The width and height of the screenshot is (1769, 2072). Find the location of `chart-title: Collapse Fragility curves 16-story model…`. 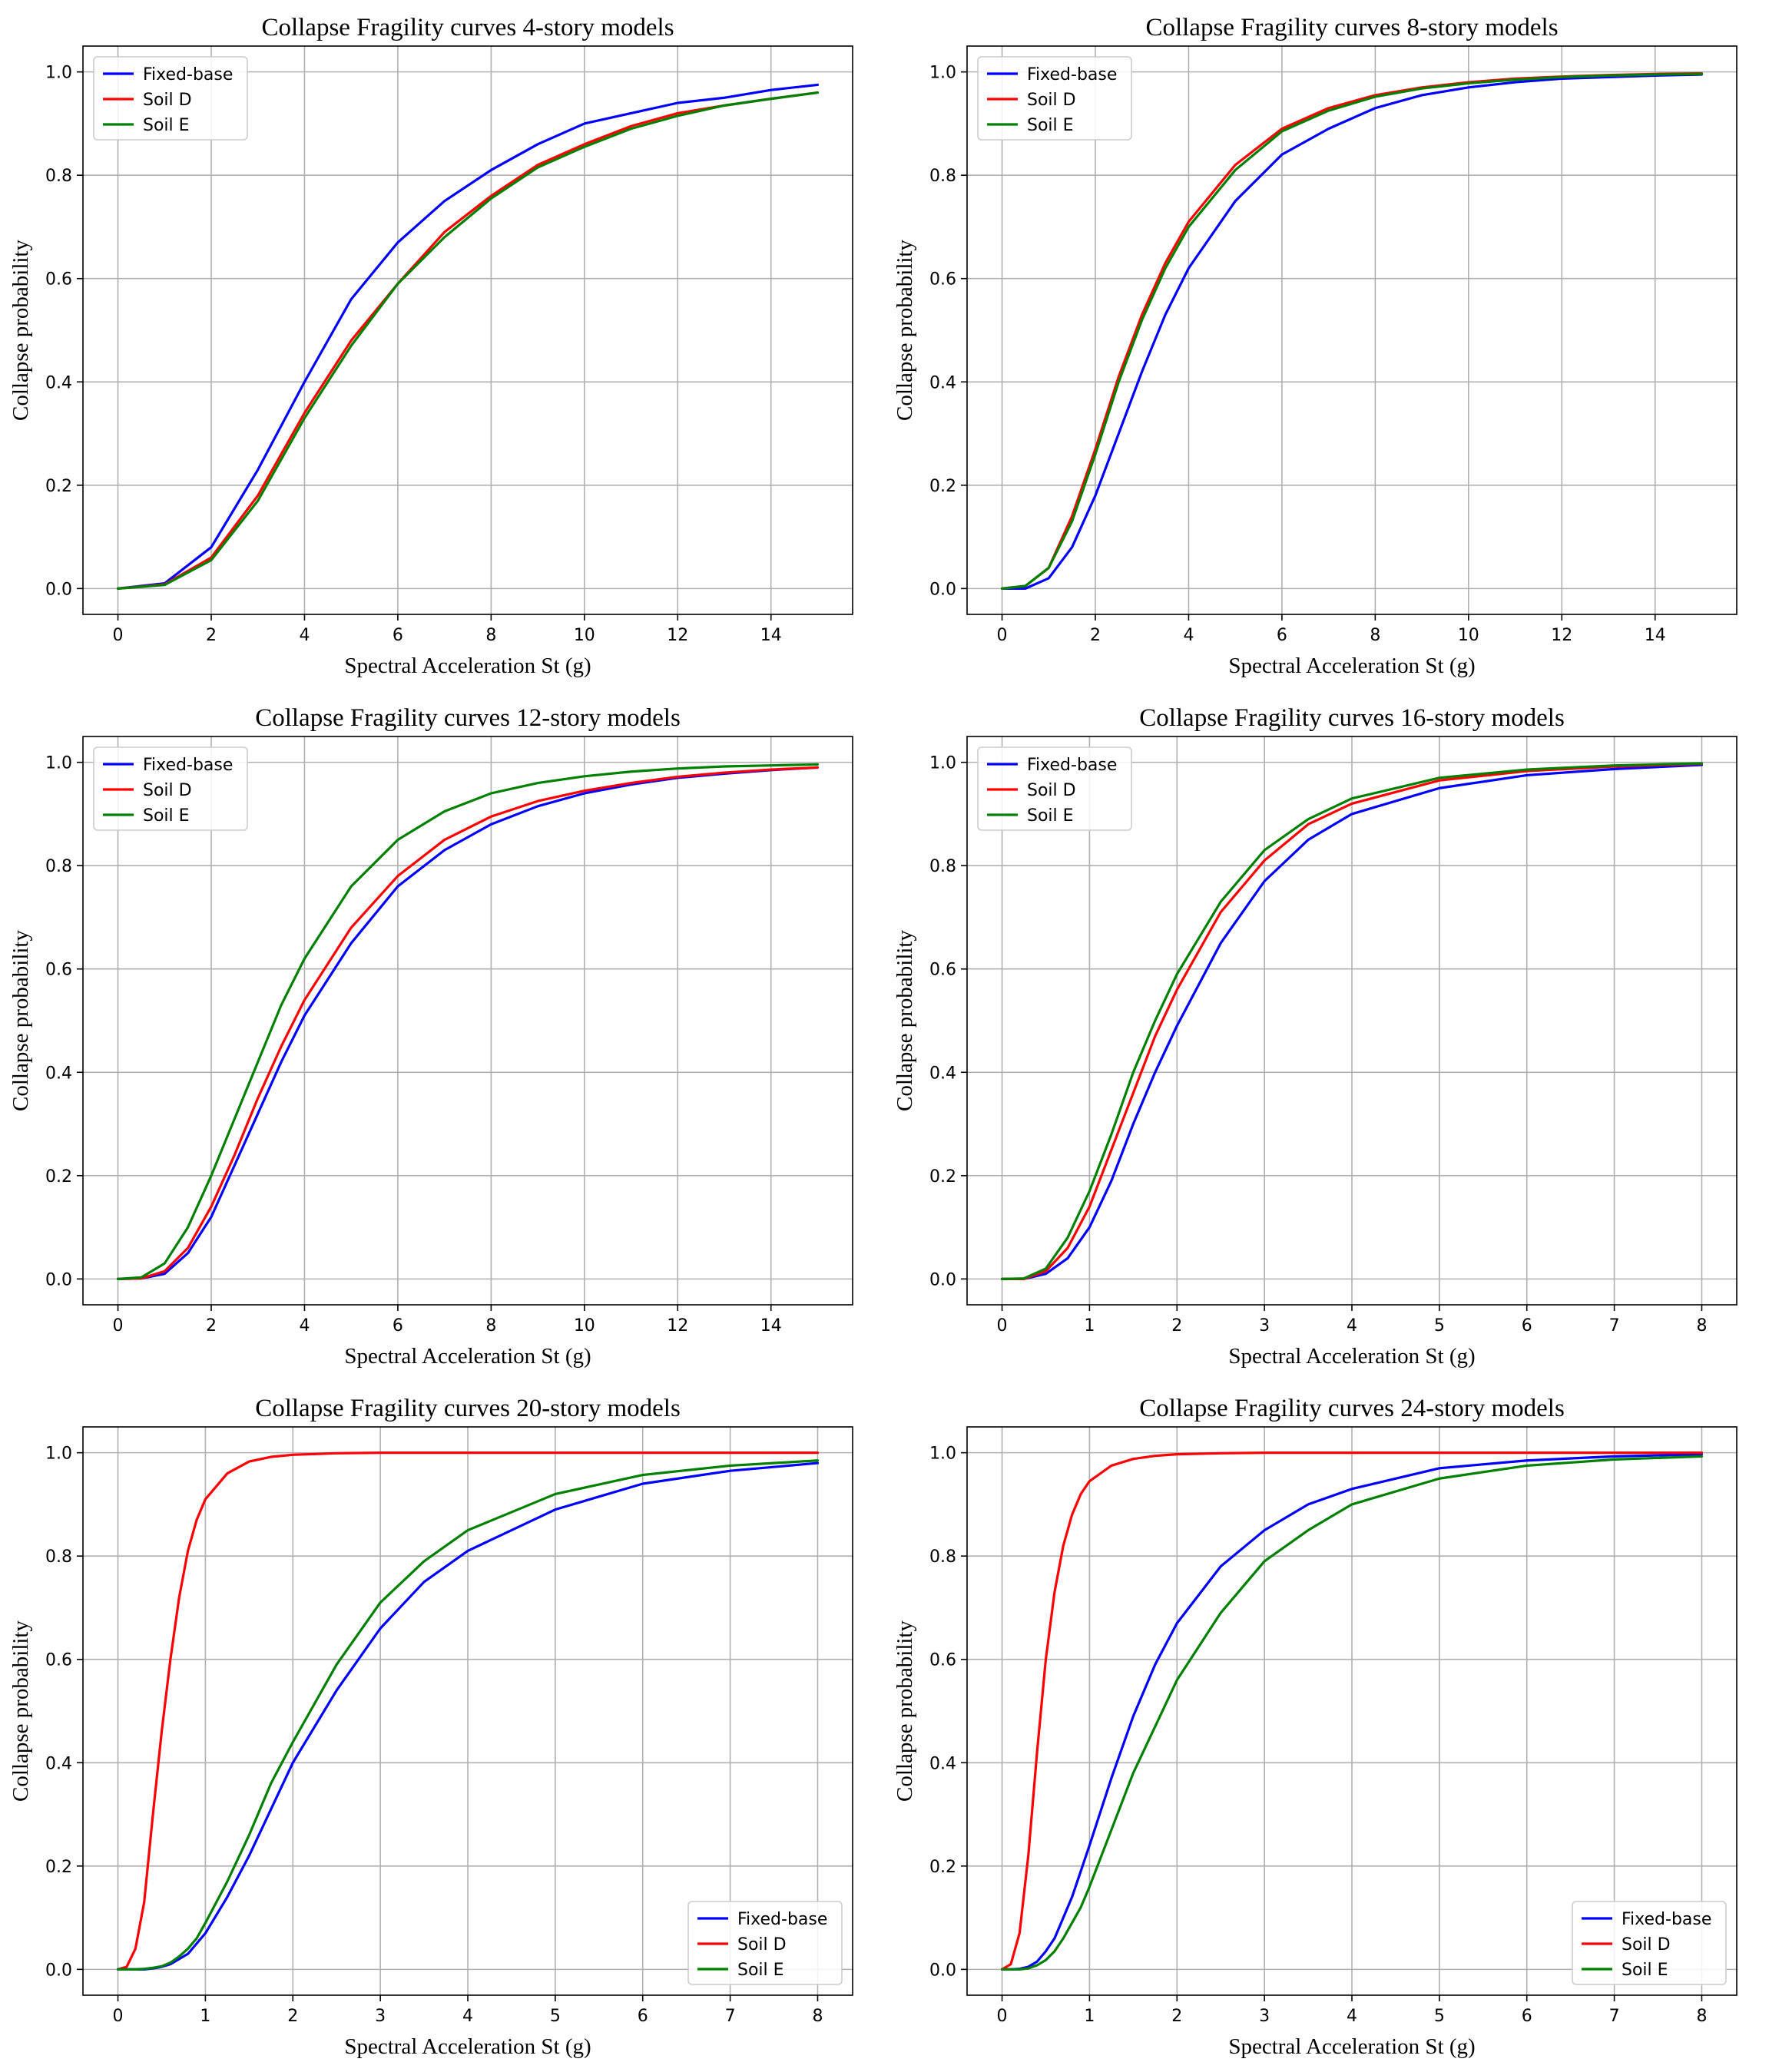

chart-title: Collapse Fragility curves 16-story model… is located at coordinates (1352, 718).